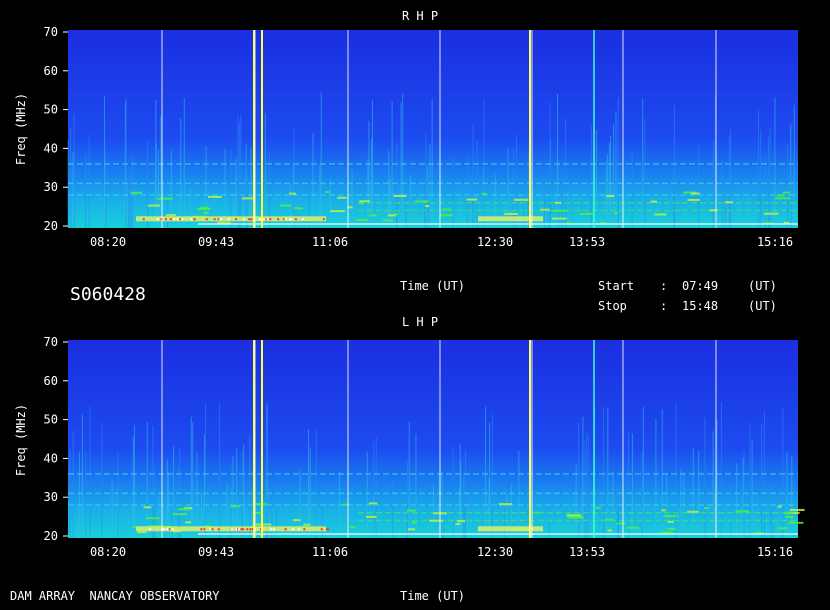  Describe the element at coordinates (510, 529) in the screenshot. I see `burst-band` at that location.